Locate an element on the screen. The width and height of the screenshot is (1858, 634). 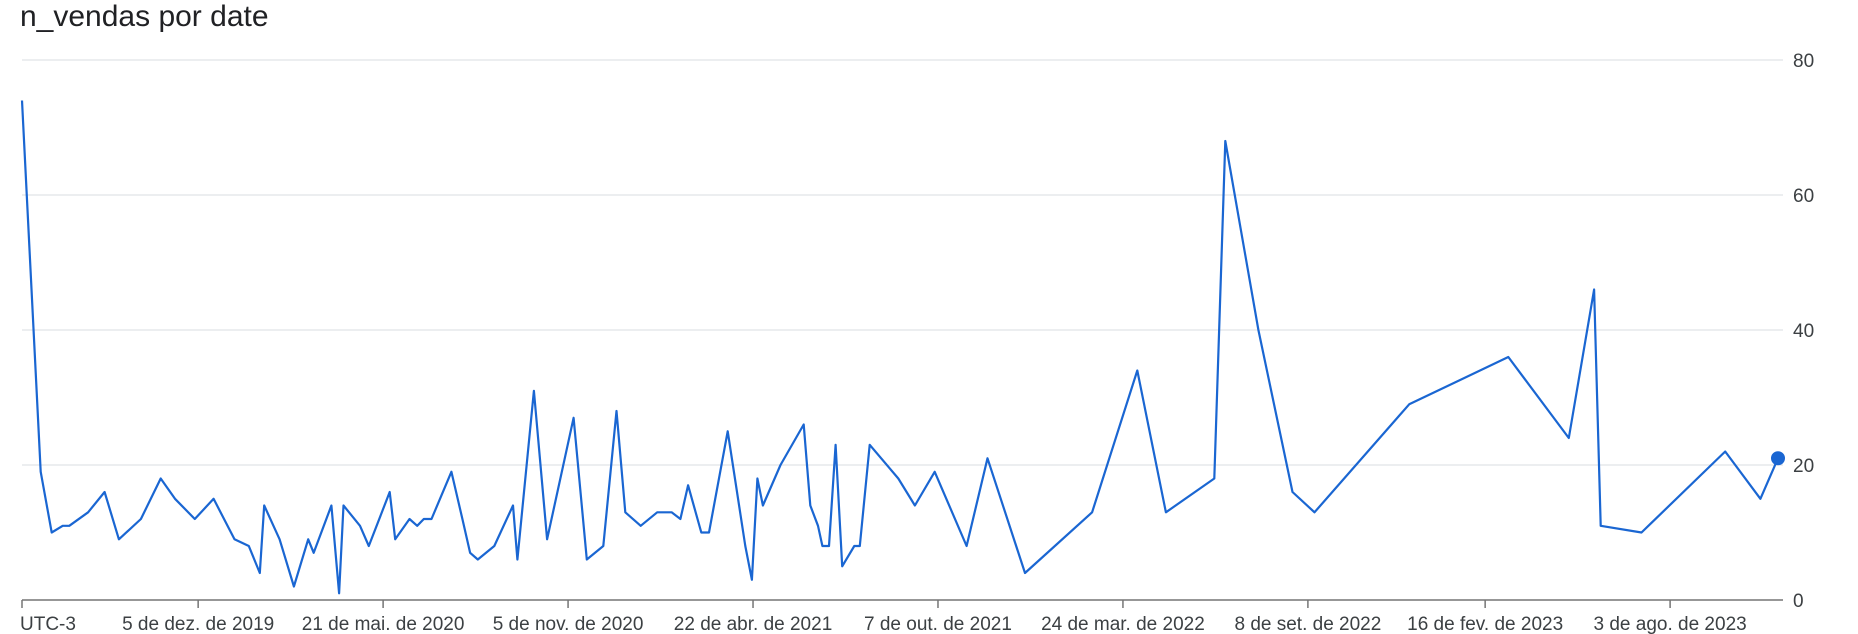
chart-title: n_vendas por date is located at coordinates (144, 16).